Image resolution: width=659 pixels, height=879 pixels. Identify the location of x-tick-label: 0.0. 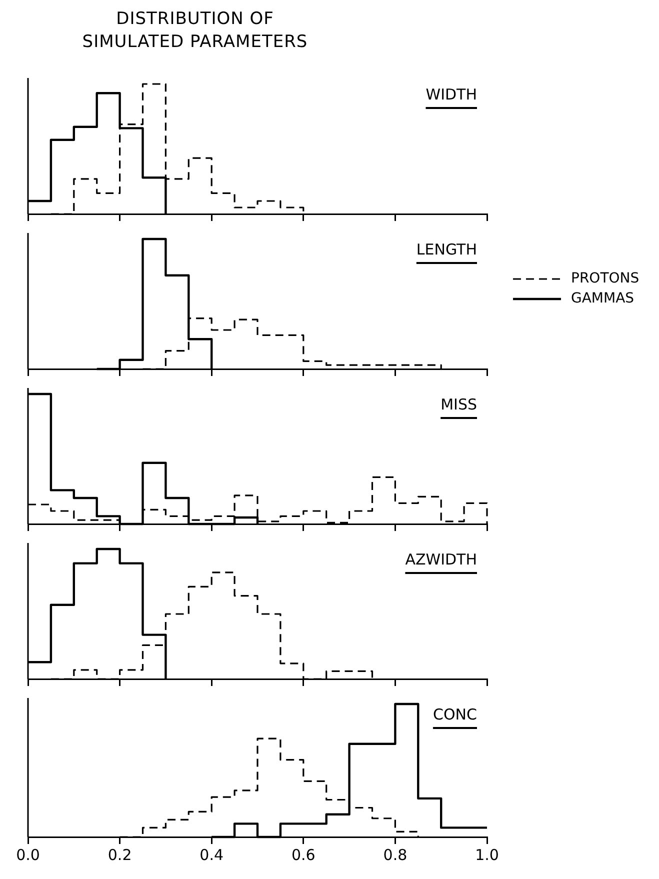
(28, 855).